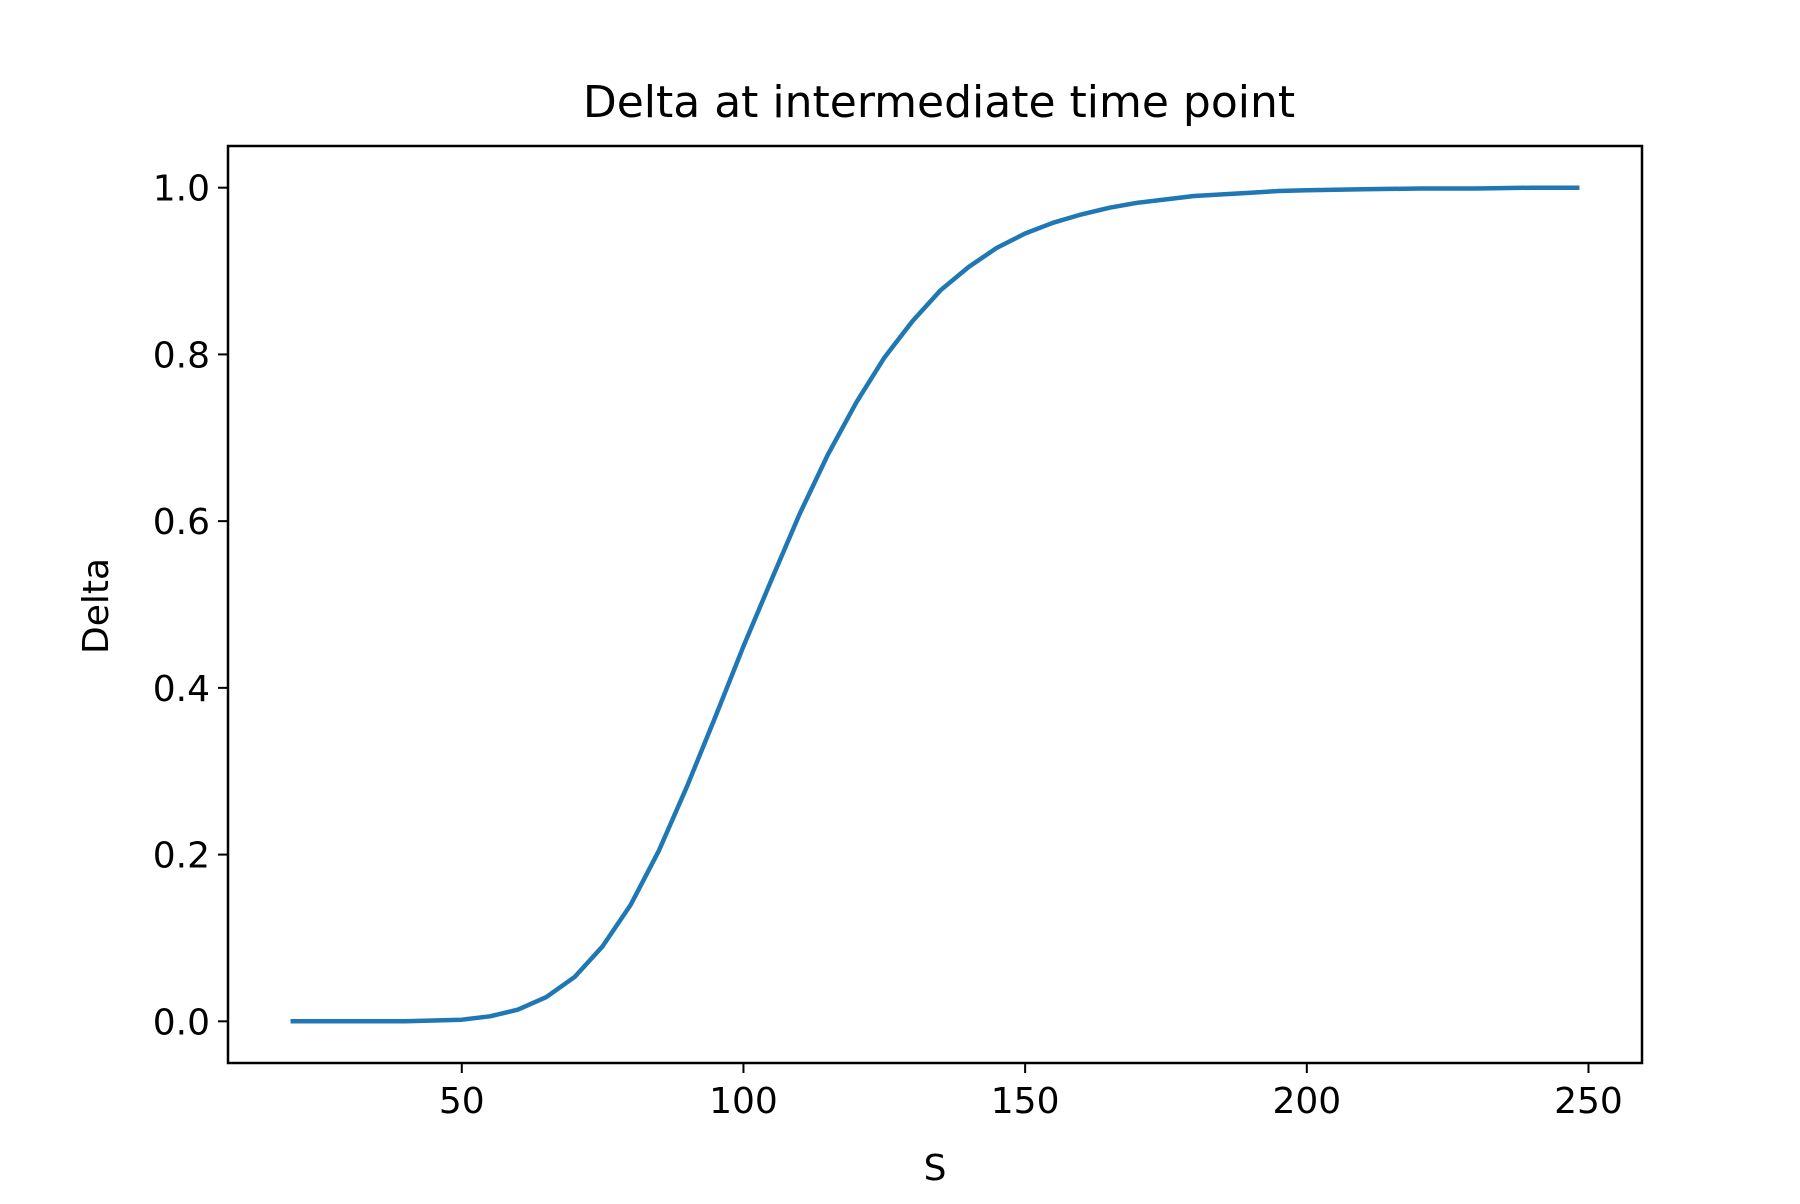  What do you see at coordinates (181, 1022) in the screenshot?
I see `y-tick-label: 0.0` at bounding box center [181, 1022].